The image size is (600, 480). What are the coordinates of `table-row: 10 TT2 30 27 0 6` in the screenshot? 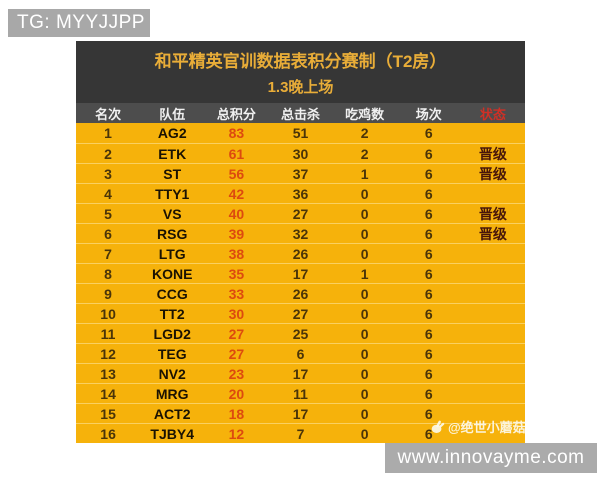 It's located at (300, 313).